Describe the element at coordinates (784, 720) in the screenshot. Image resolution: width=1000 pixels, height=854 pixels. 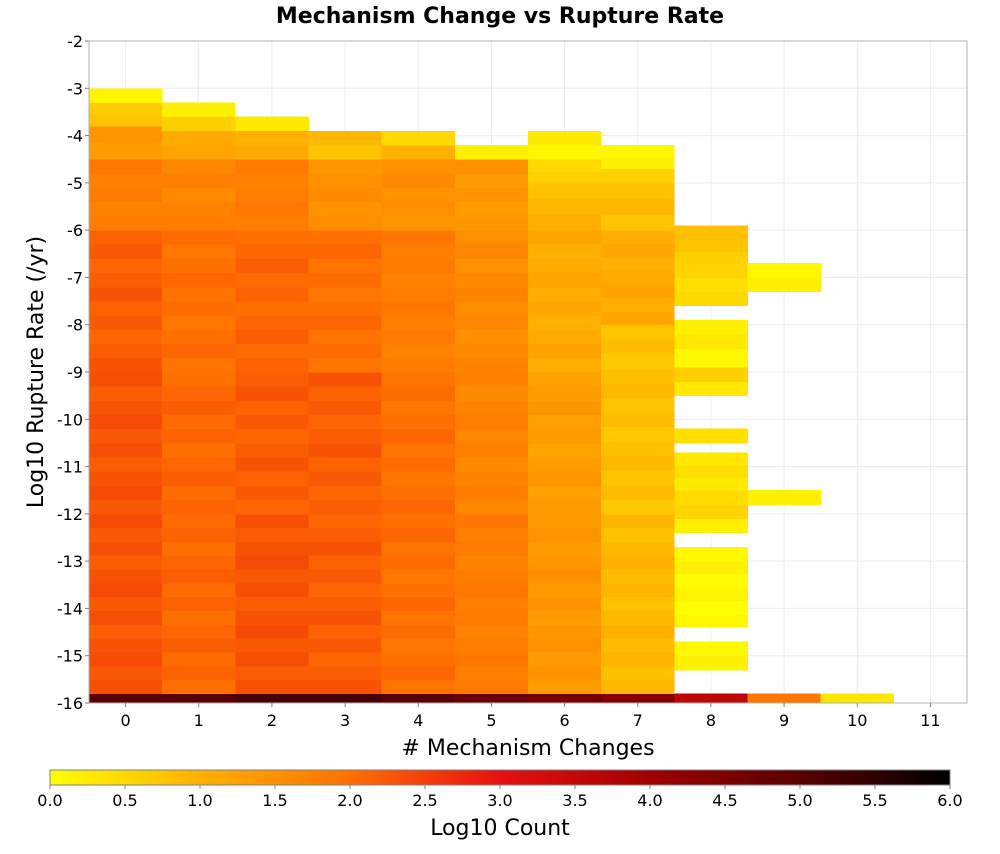
I see `x-tick-label: 9` at that location.